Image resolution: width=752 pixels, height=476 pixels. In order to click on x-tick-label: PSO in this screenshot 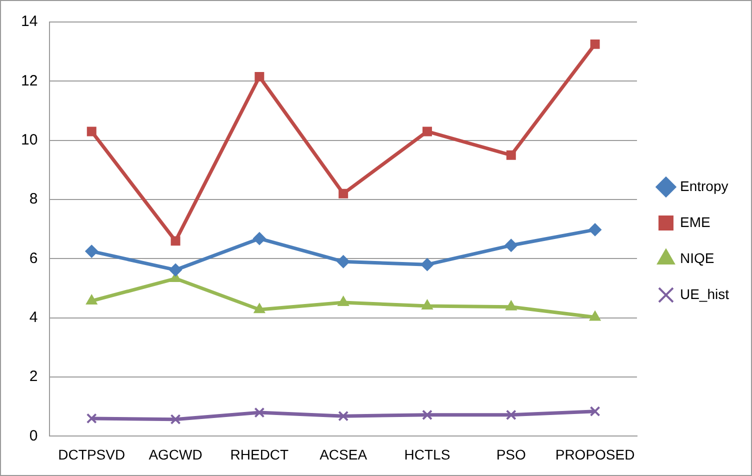, I will do `click(511, 454)`.